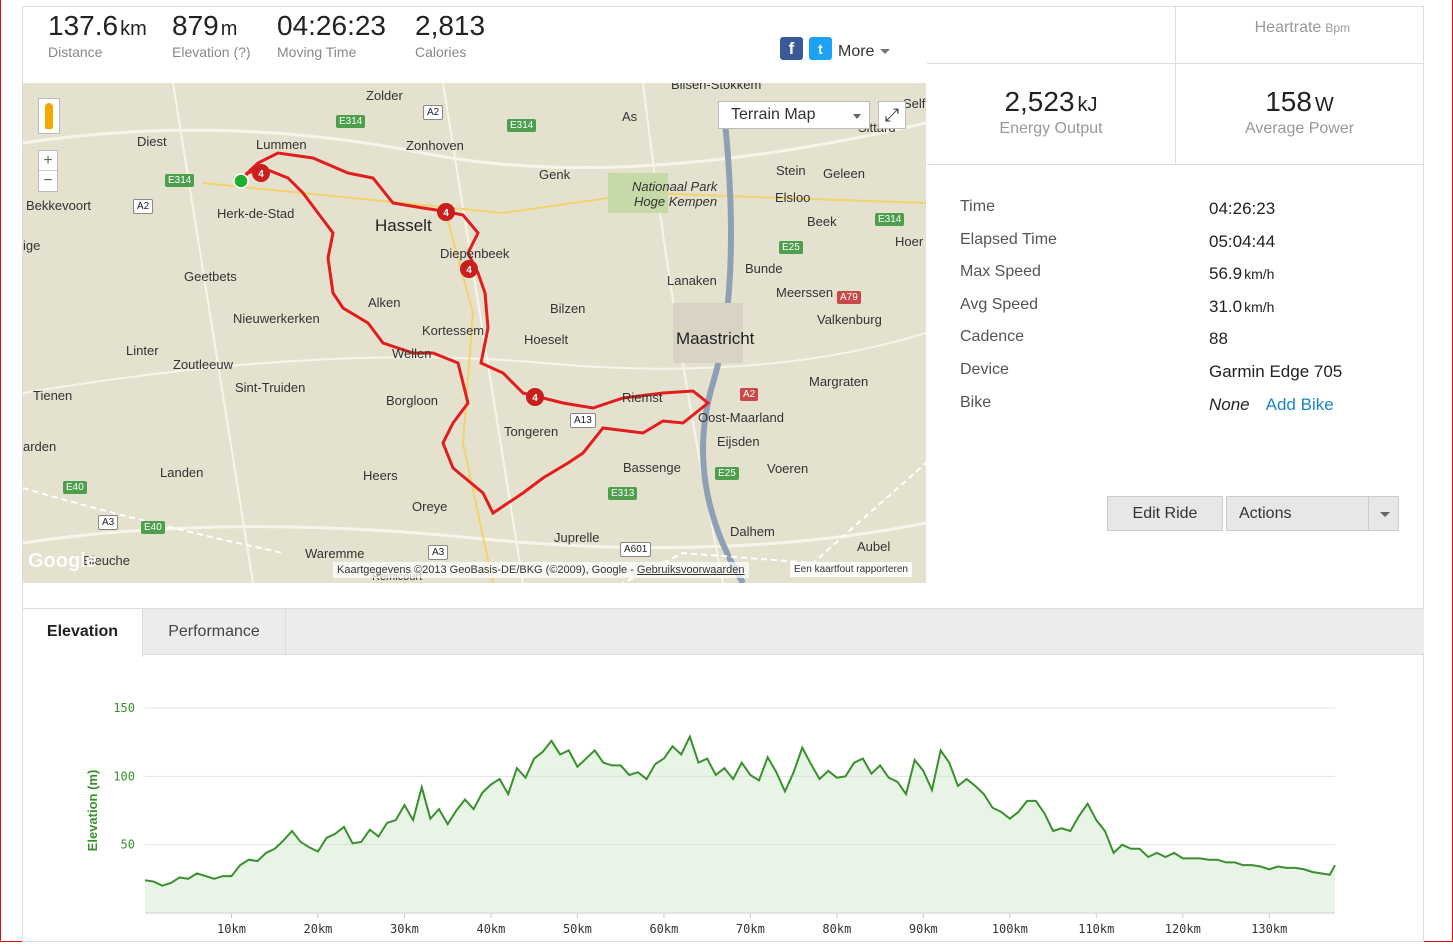 The image size is (1453, 947). What do you see at coordinates (727, 473) in the screenshot?
I see `road-shield: E25` at bounding box center [727, 473].